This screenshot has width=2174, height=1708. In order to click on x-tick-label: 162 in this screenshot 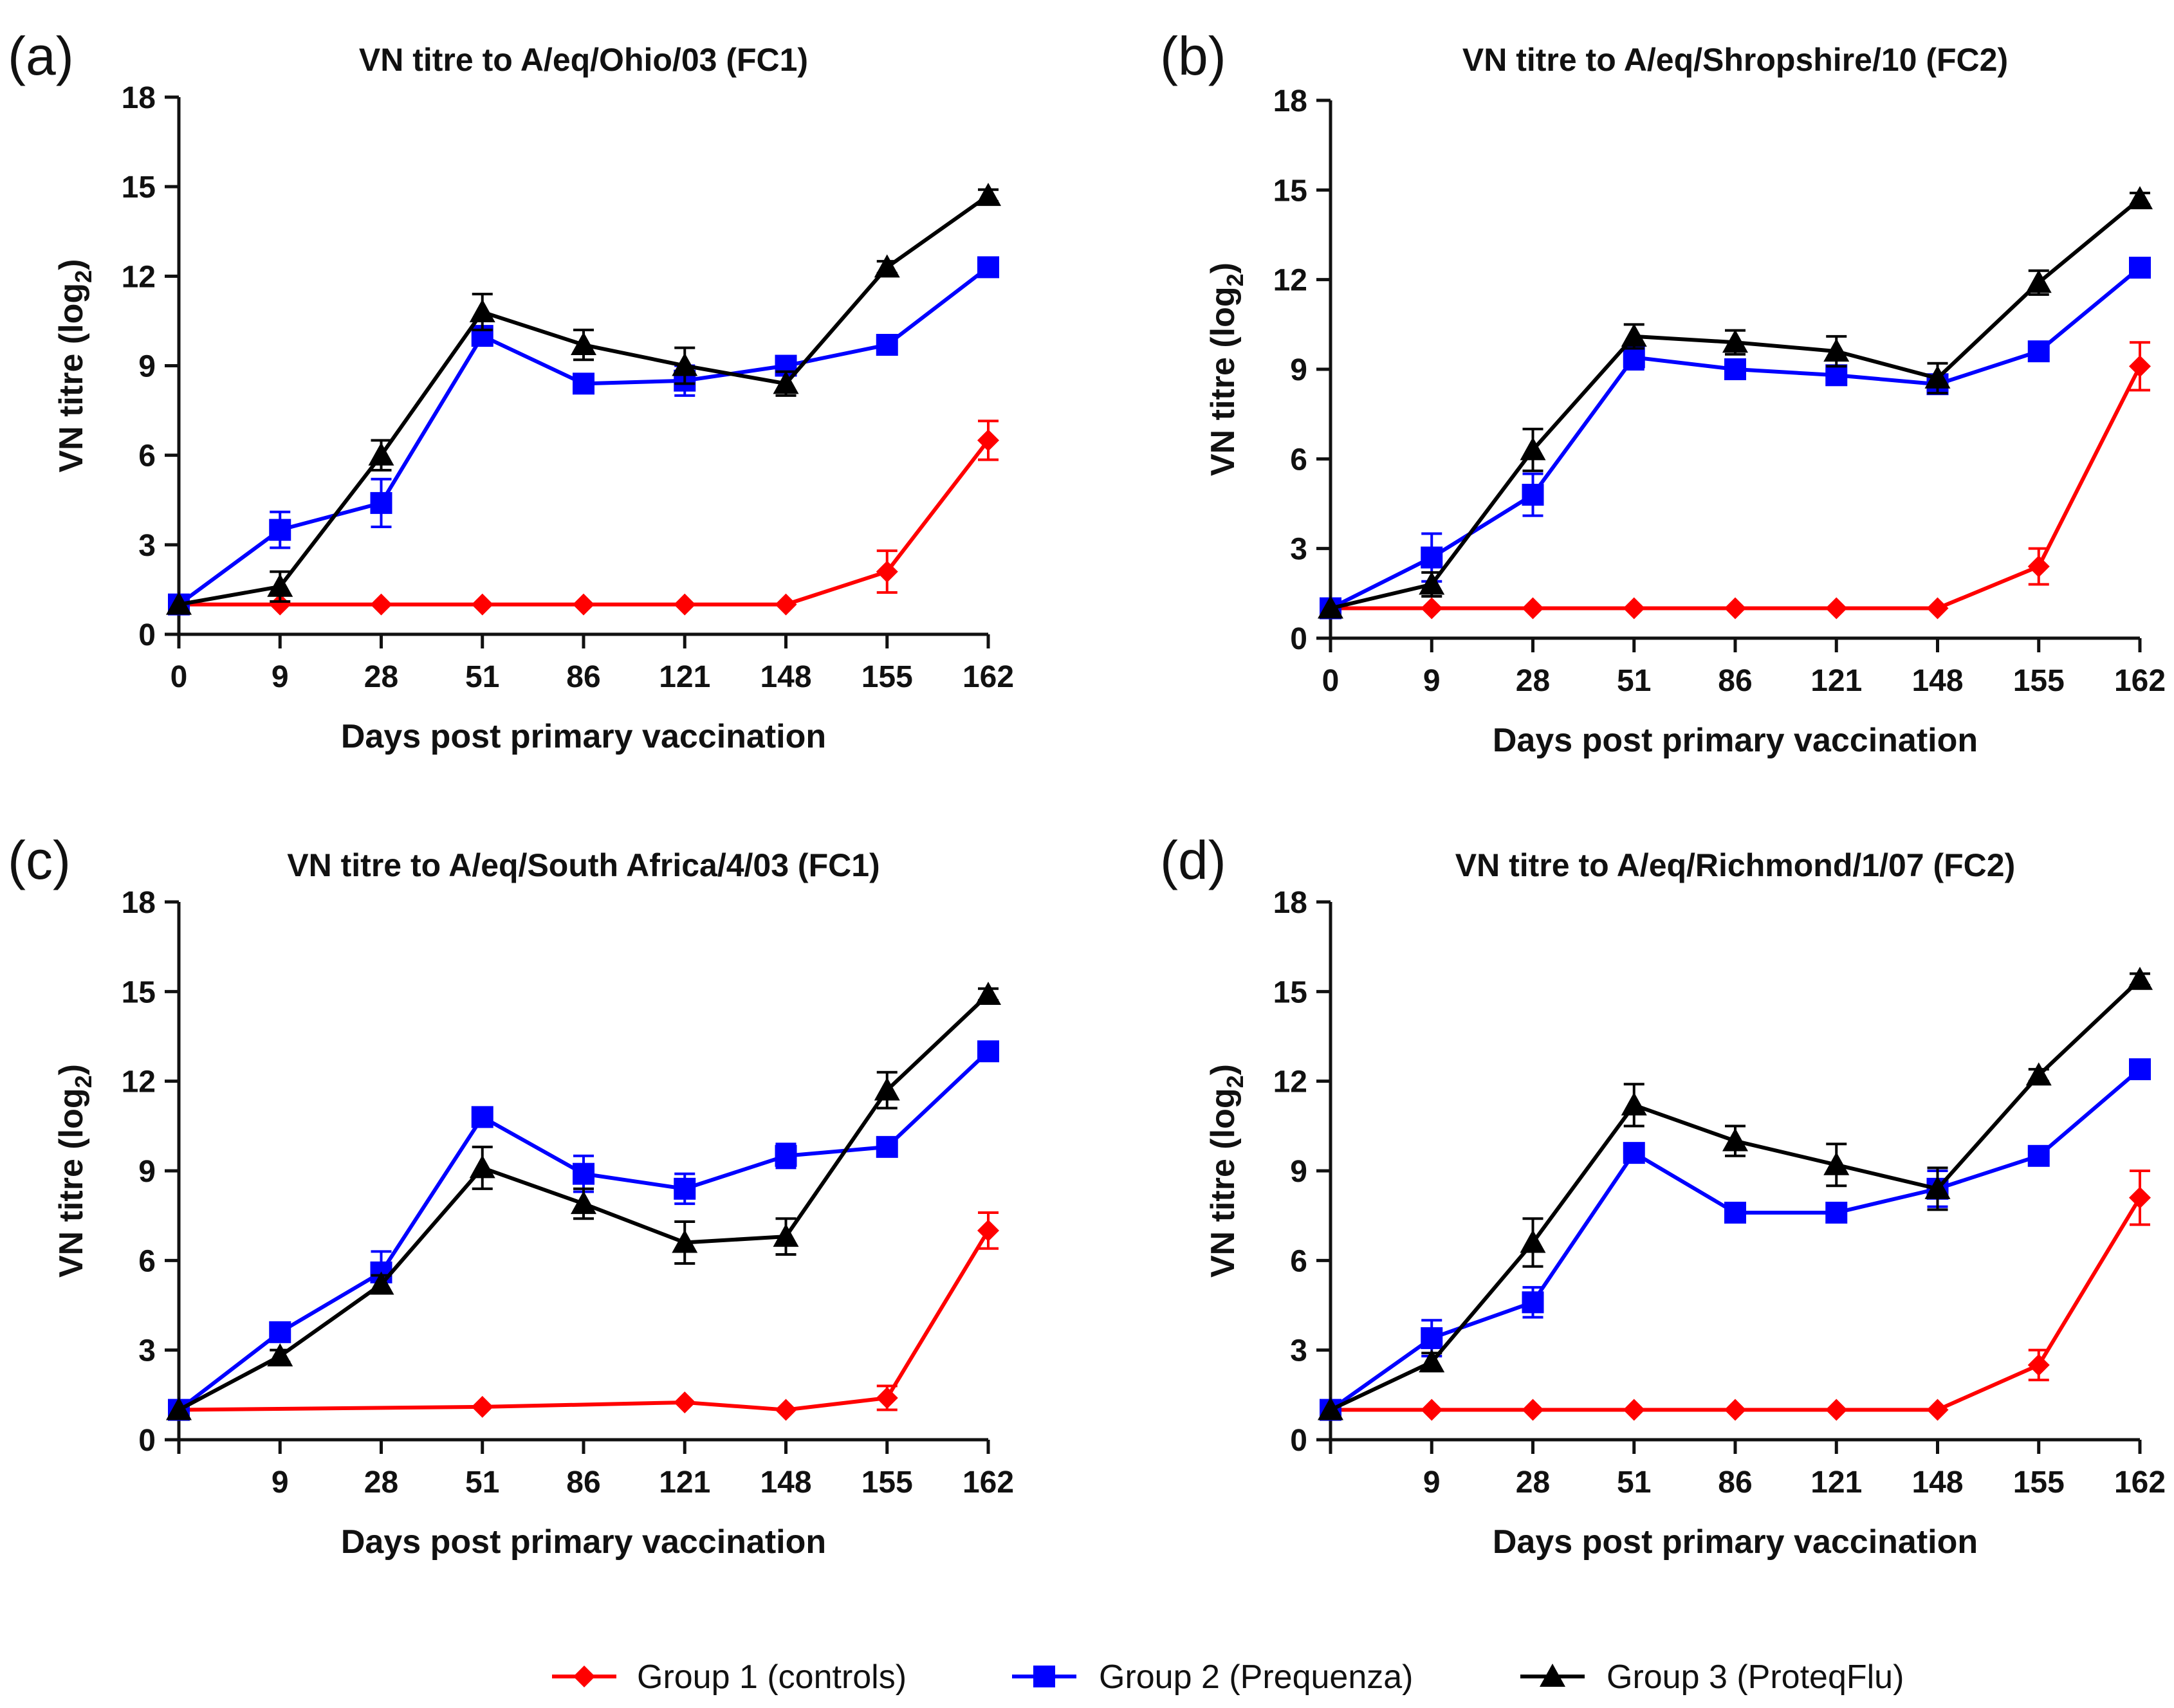, I will do `click(989, 1482)`.